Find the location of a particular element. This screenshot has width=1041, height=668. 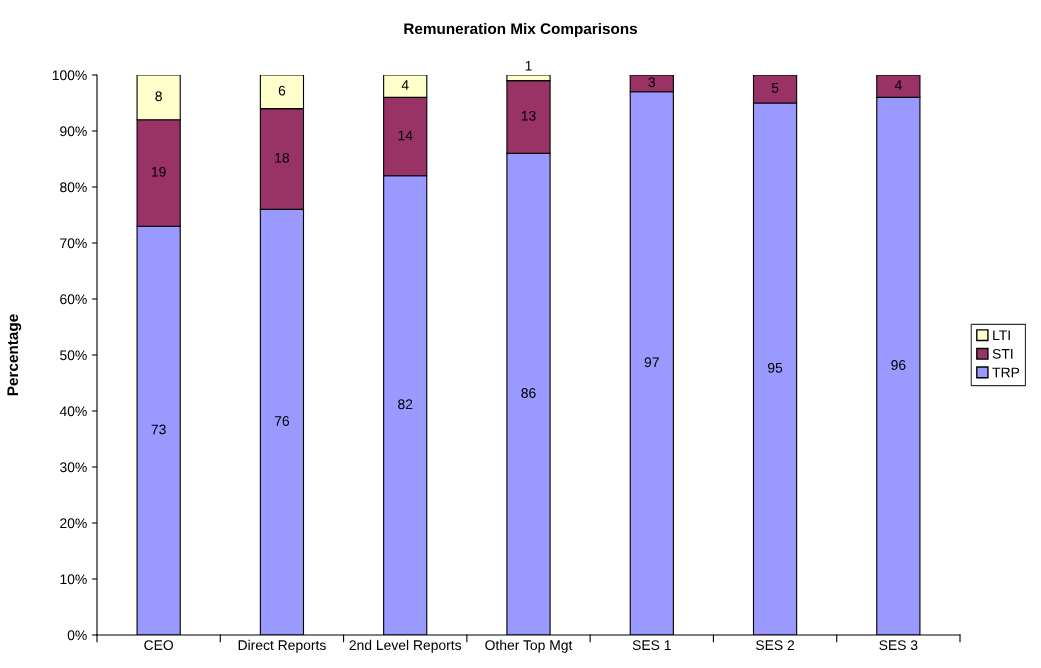

y-tick-label: 0% is located at coordinates (77, 635).